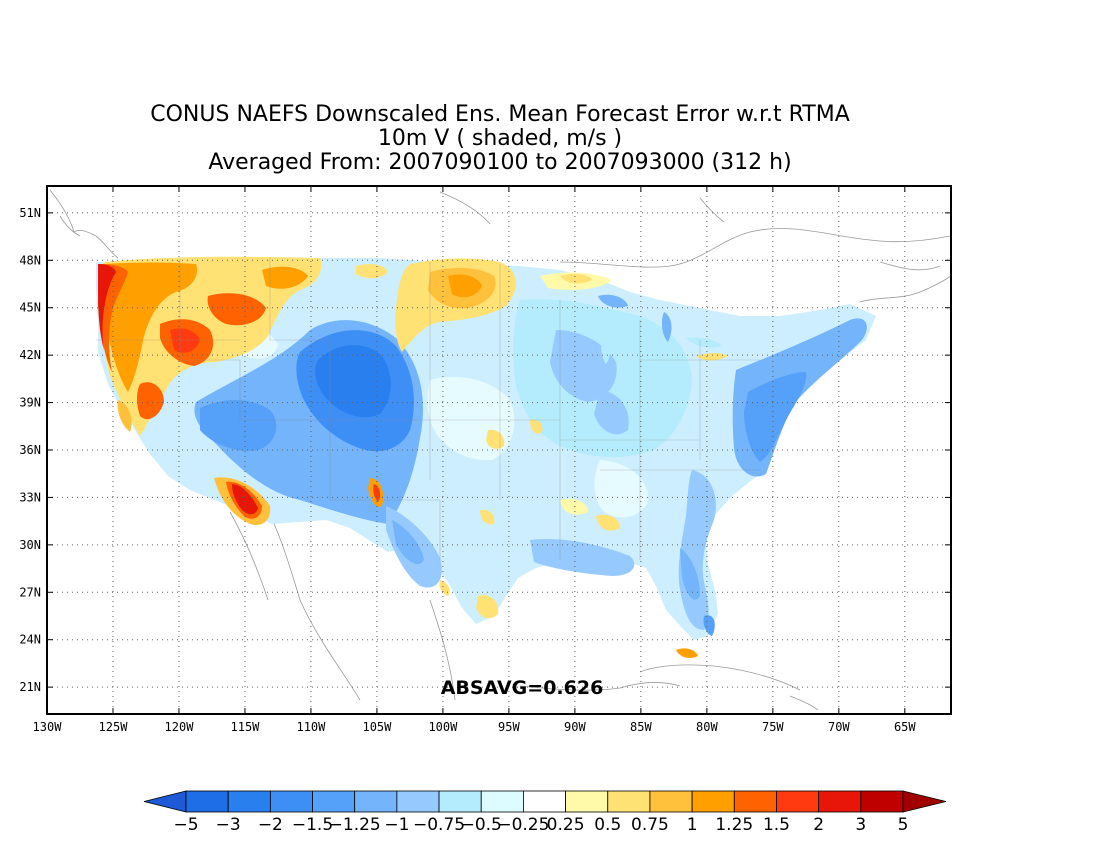  Describe the element at coordinates (439, 825) in the screenshot. I see `colorbar-label: −0.75` at that location.